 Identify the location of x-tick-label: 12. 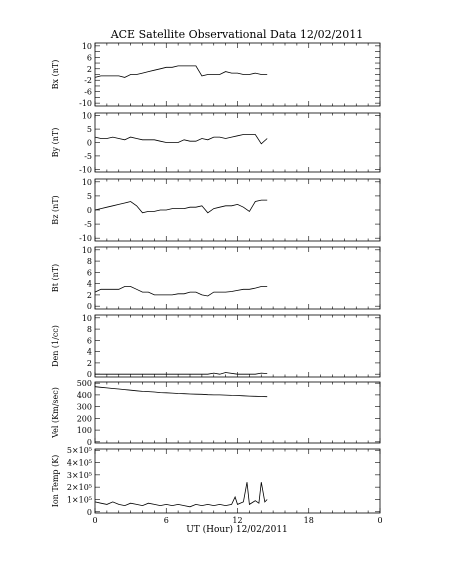
(237, 520).